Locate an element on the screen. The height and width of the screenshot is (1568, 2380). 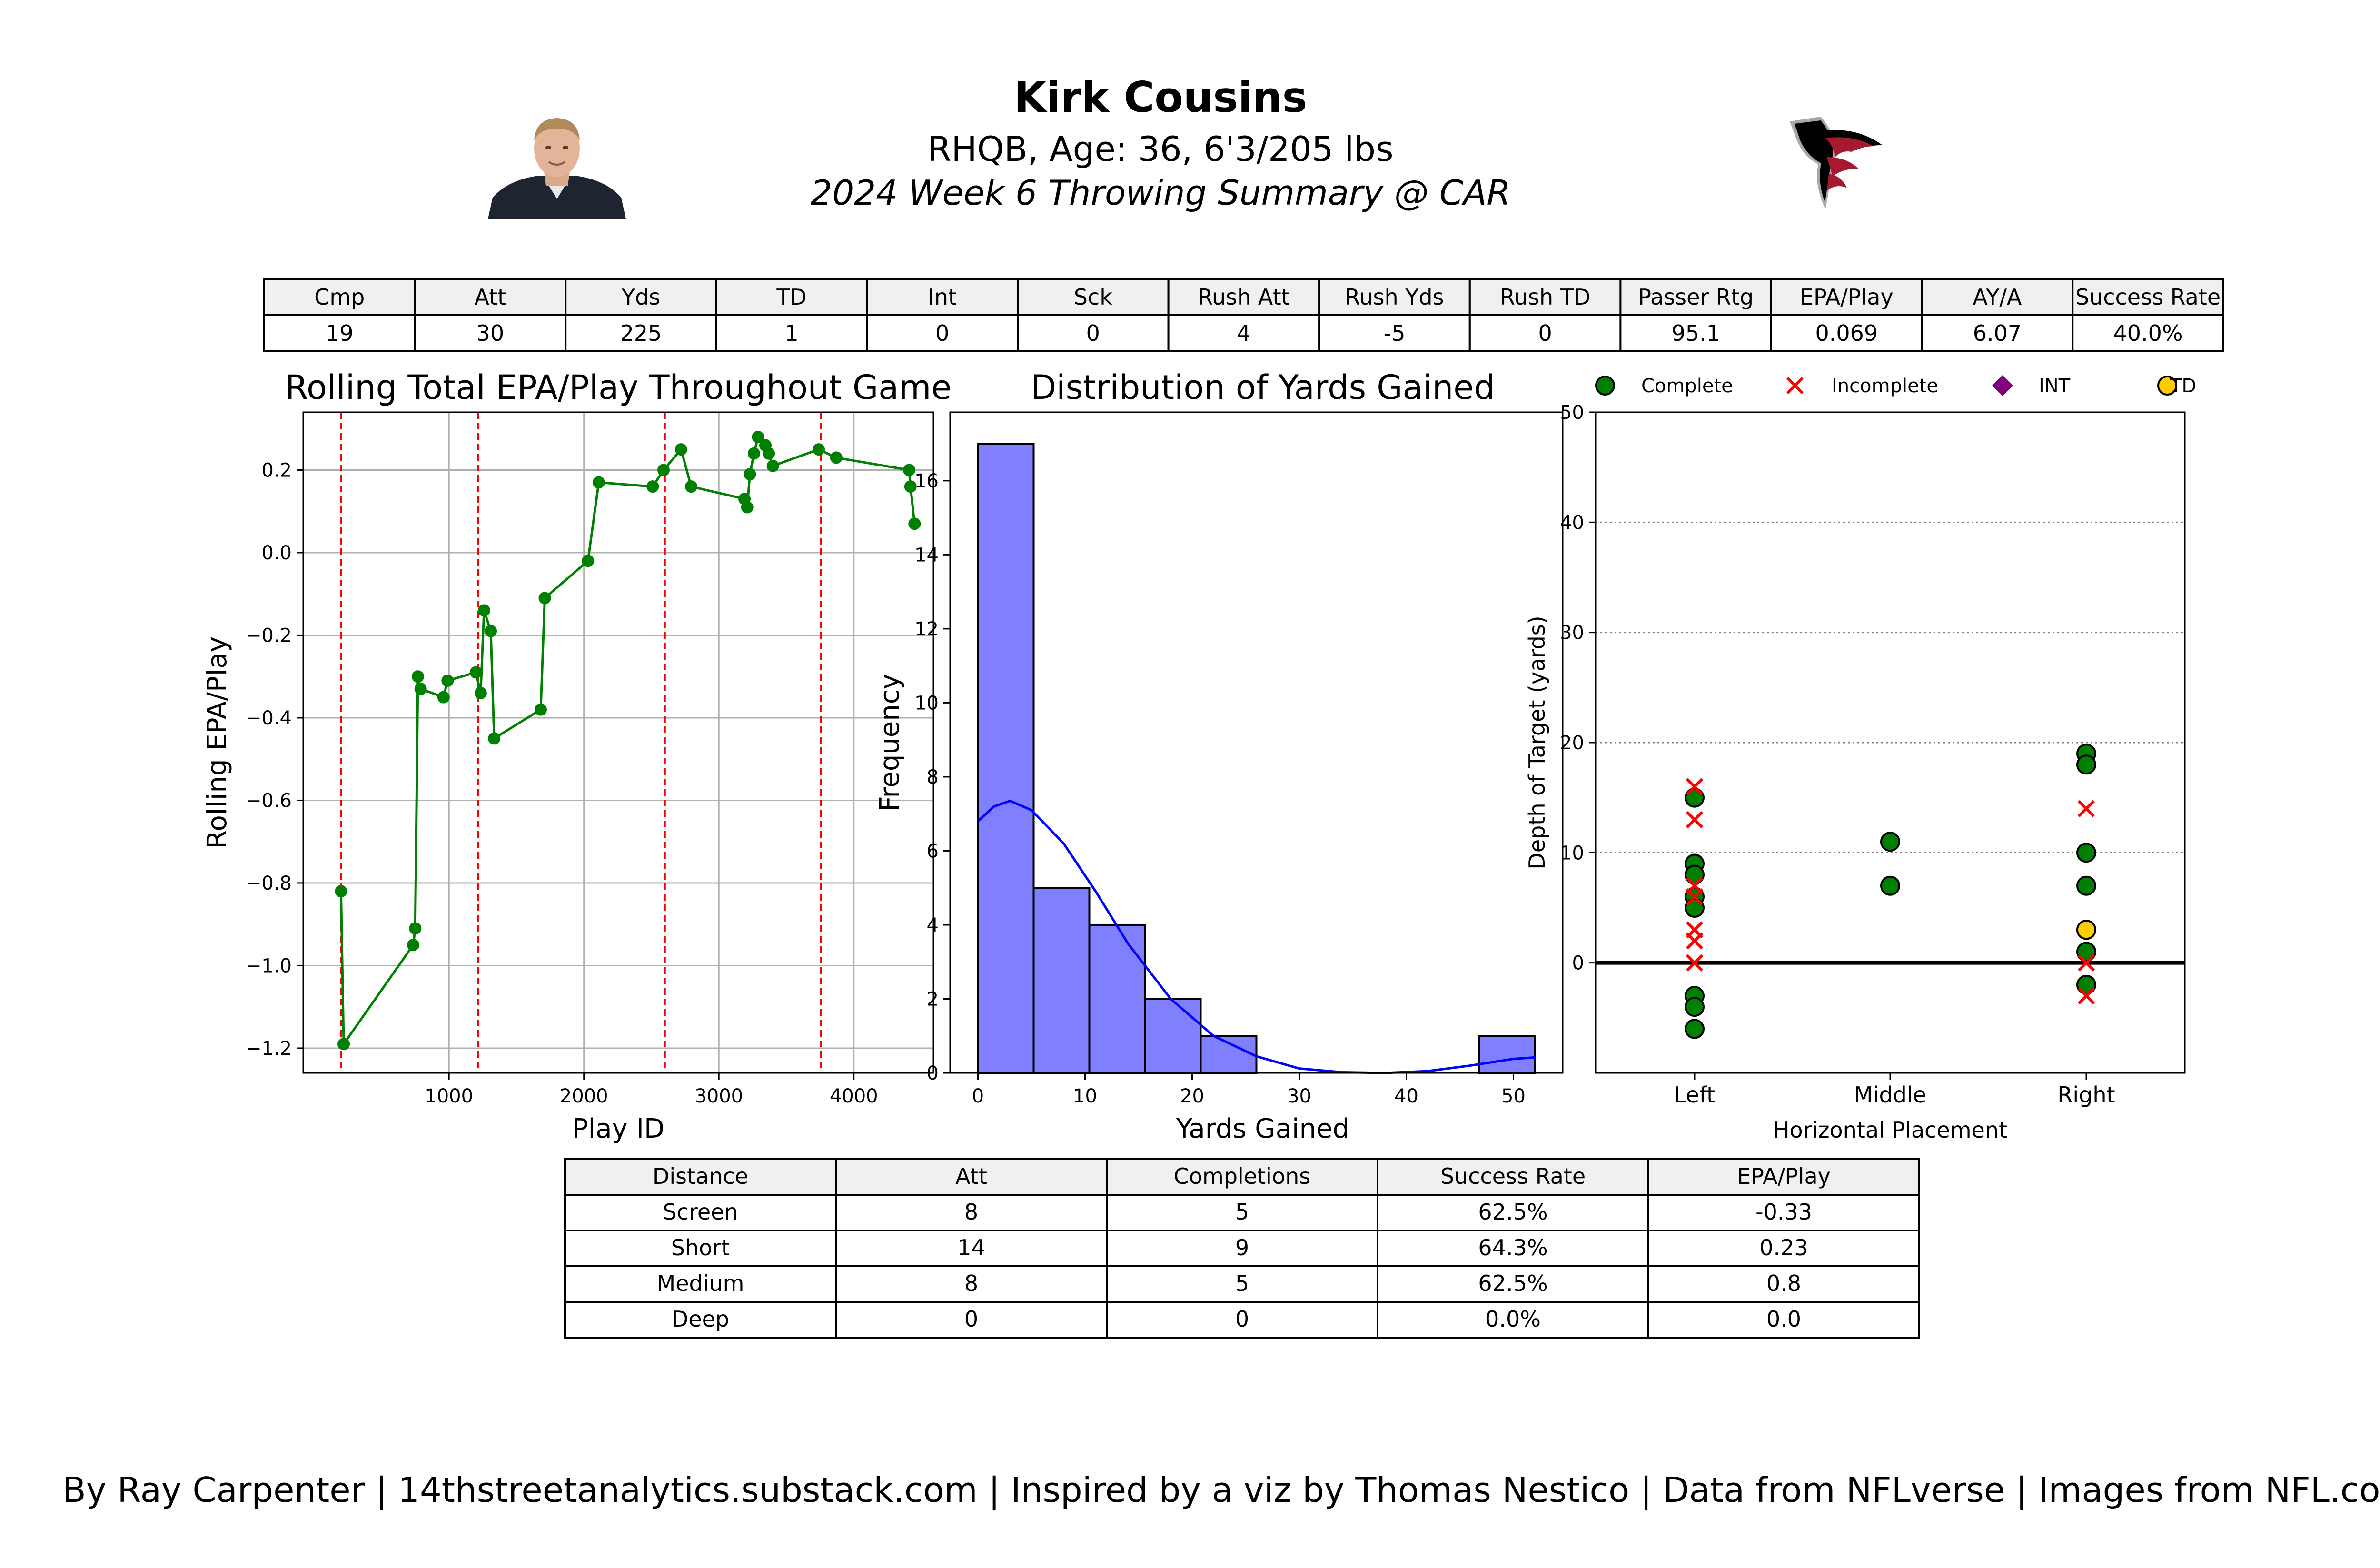
epa-chart-title: Rolling Total EPA/Play Throughout Game is located at coordinates (618, 388).